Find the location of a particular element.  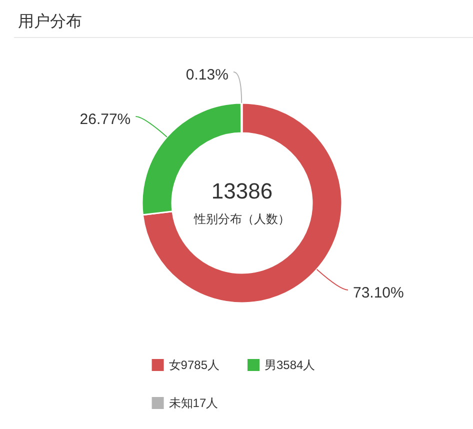

title: 用户分布 is located at coordinates (50, 22).